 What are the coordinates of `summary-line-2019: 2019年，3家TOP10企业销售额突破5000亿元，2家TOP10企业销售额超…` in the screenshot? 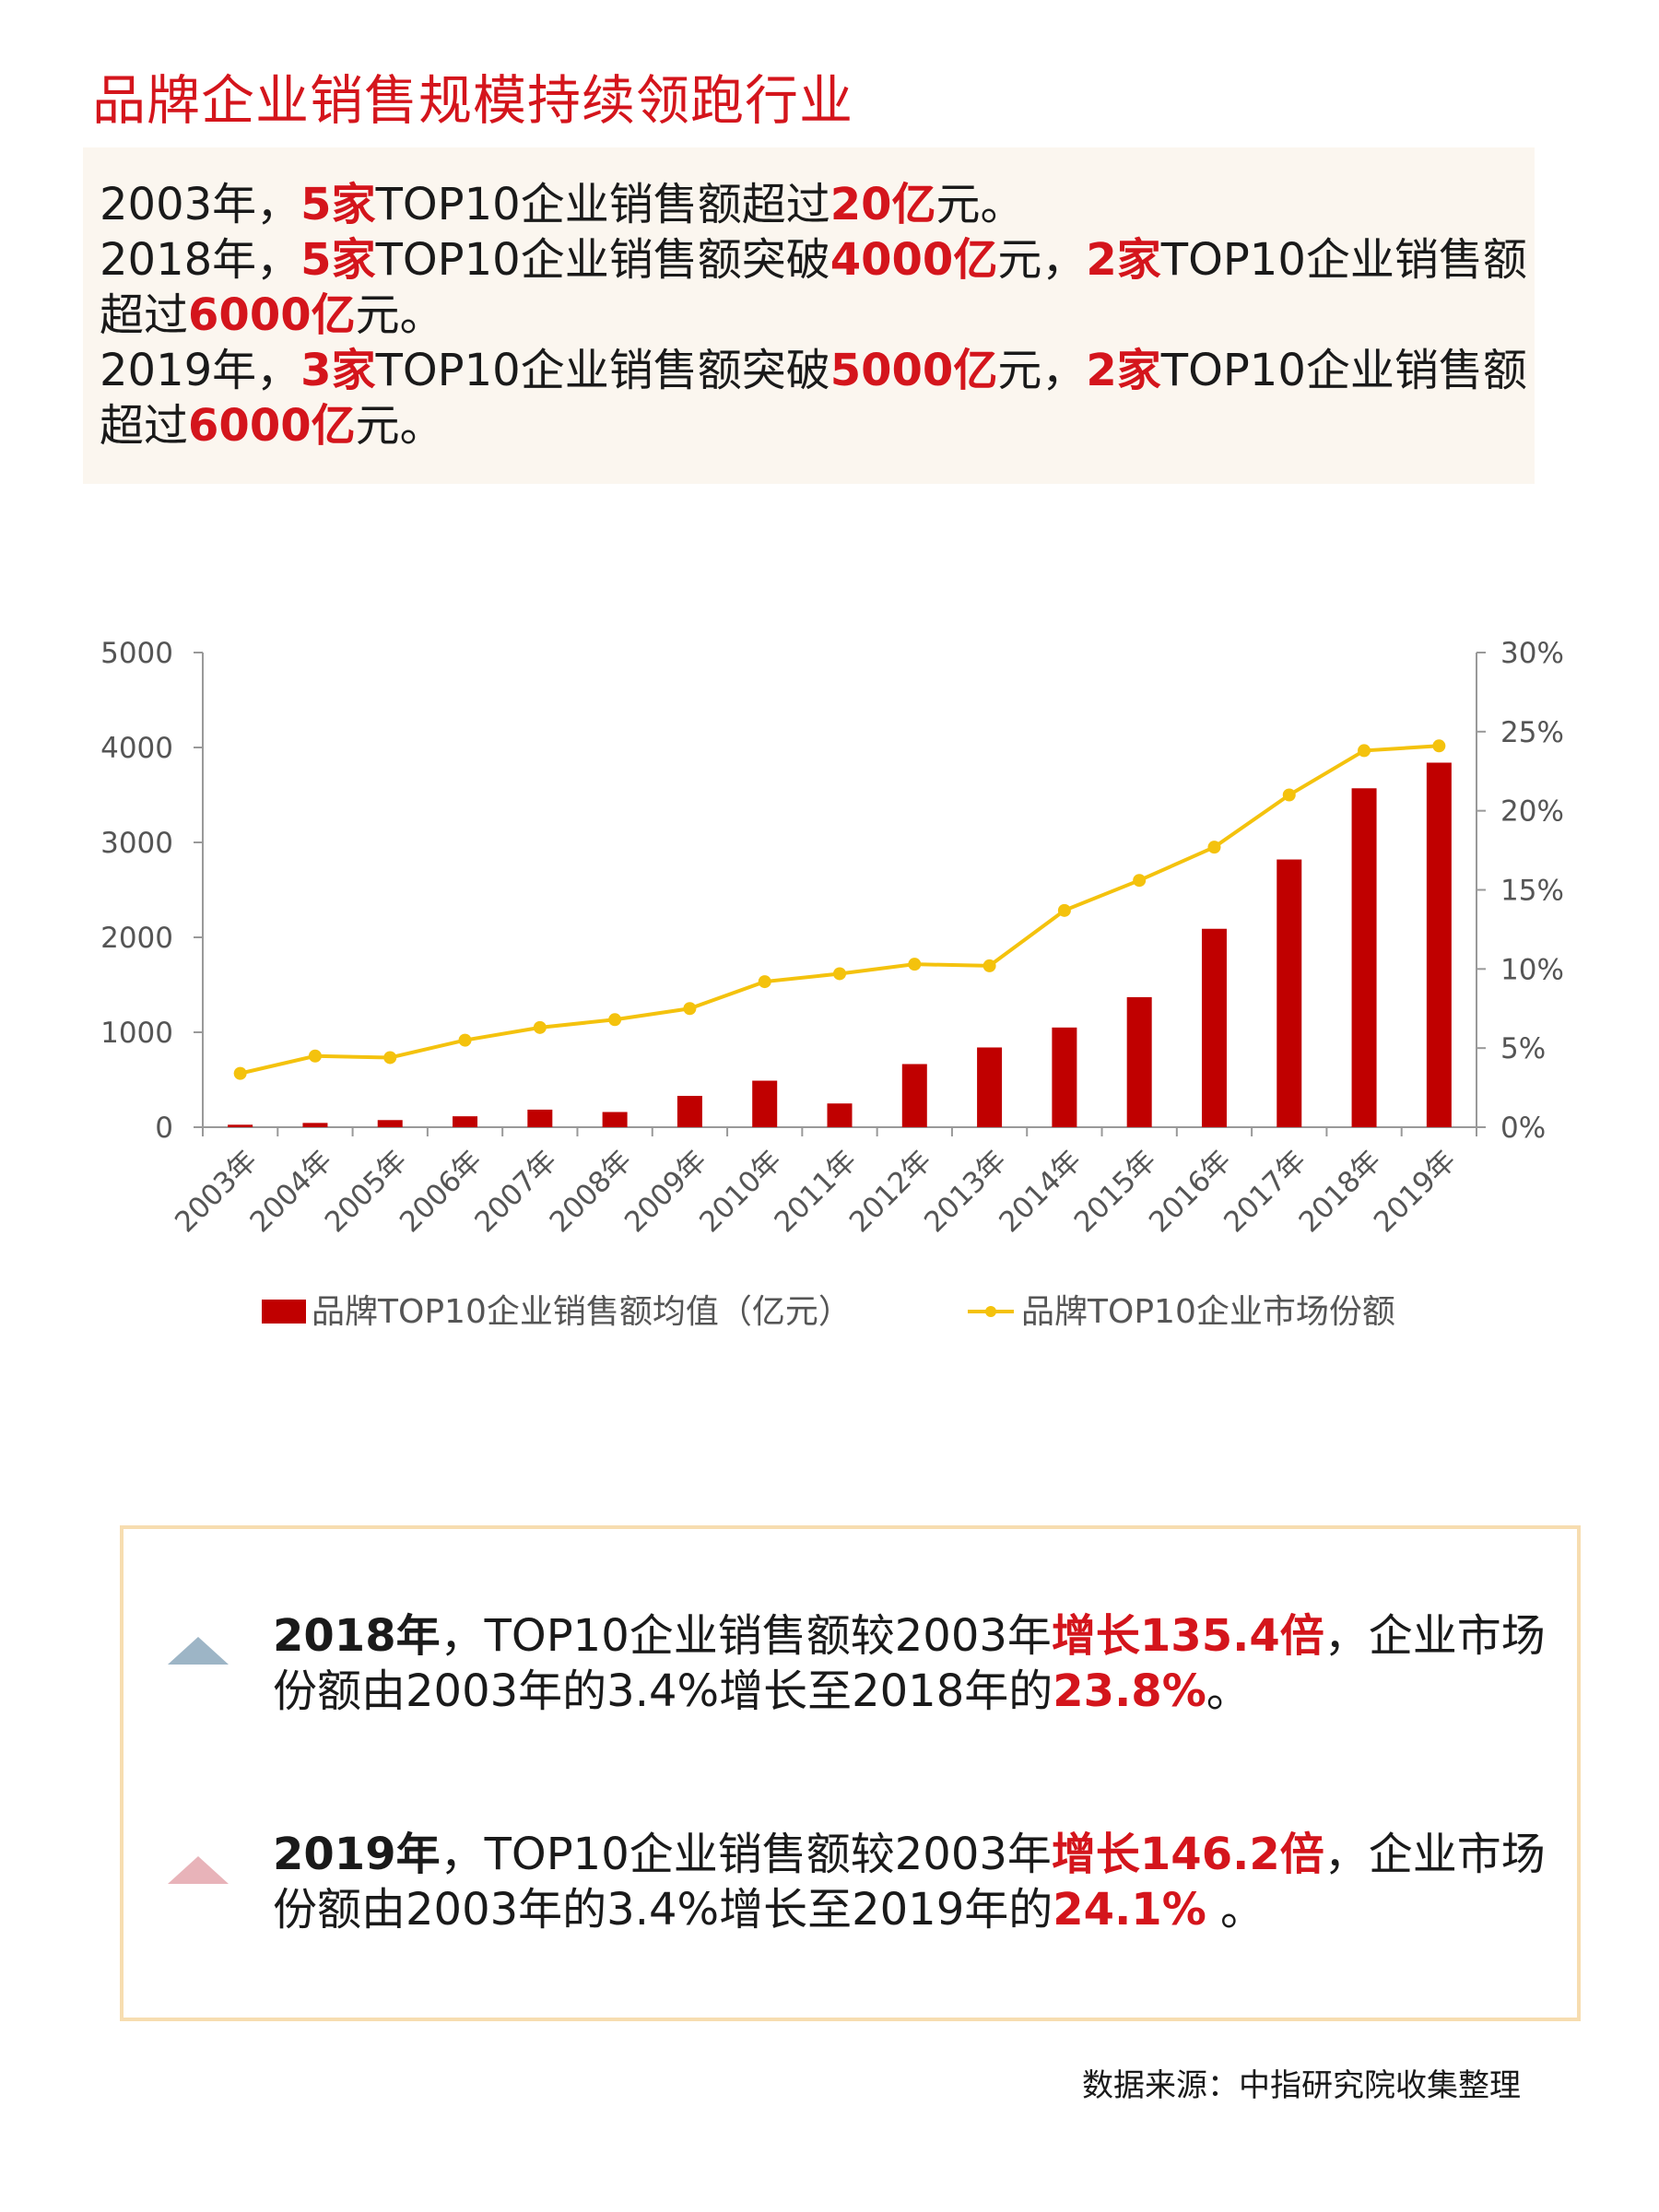 It's located at (813, 398).